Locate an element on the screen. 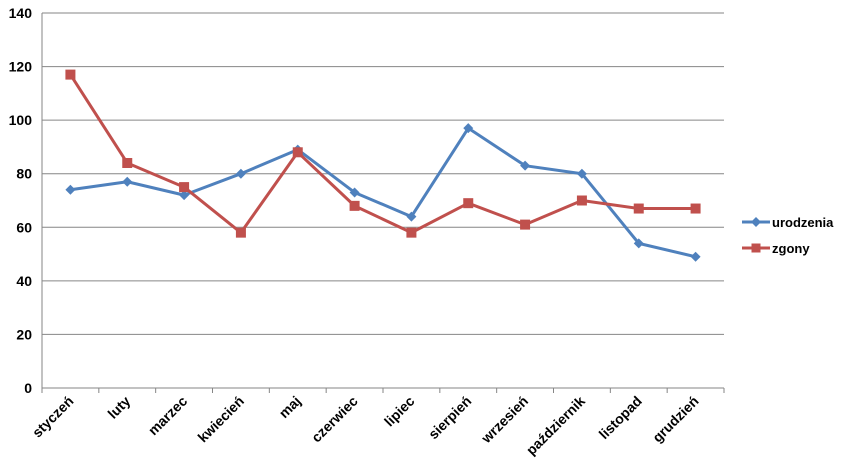 Image resolution: width=848 pixels, height=468 pixels. data-point-urodzenia-marzec is located at coordinates (184, 195).